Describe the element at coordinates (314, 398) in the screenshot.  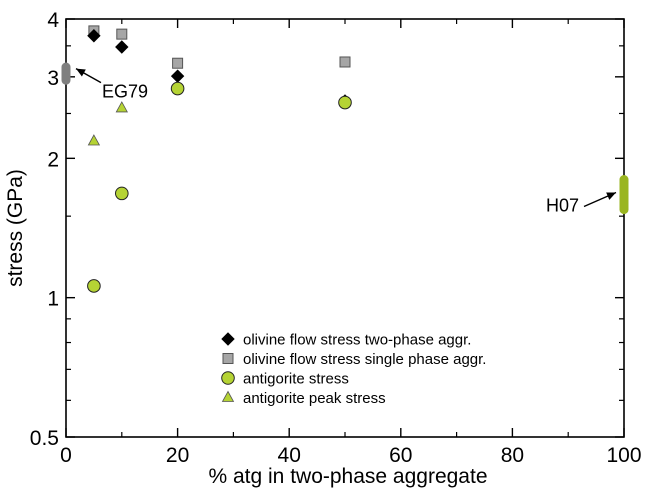
I see `legend-label: antigorite peak stress` at that location.